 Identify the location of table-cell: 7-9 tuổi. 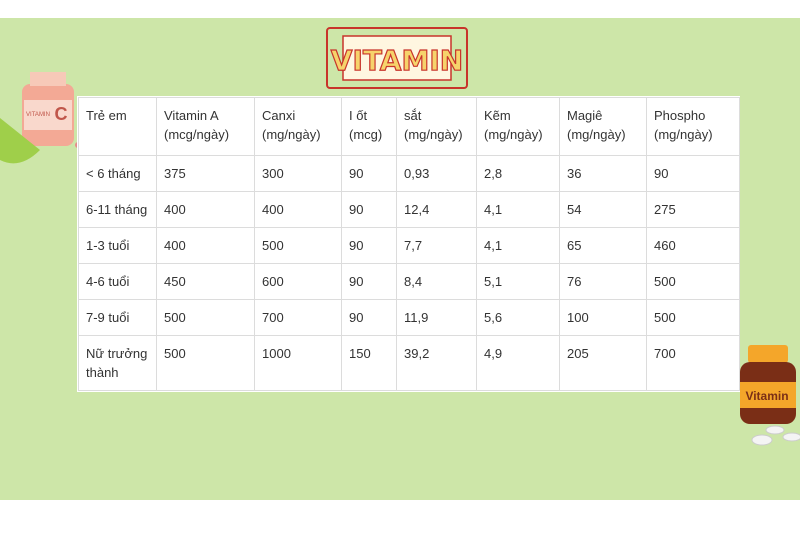
(117, 317).